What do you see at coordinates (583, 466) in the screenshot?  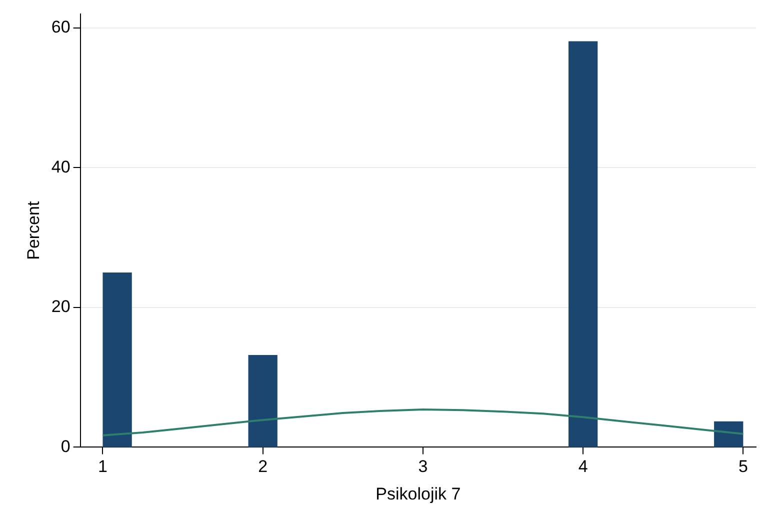 I see `x-tick-label: 4` at bounding box center [583, 466].